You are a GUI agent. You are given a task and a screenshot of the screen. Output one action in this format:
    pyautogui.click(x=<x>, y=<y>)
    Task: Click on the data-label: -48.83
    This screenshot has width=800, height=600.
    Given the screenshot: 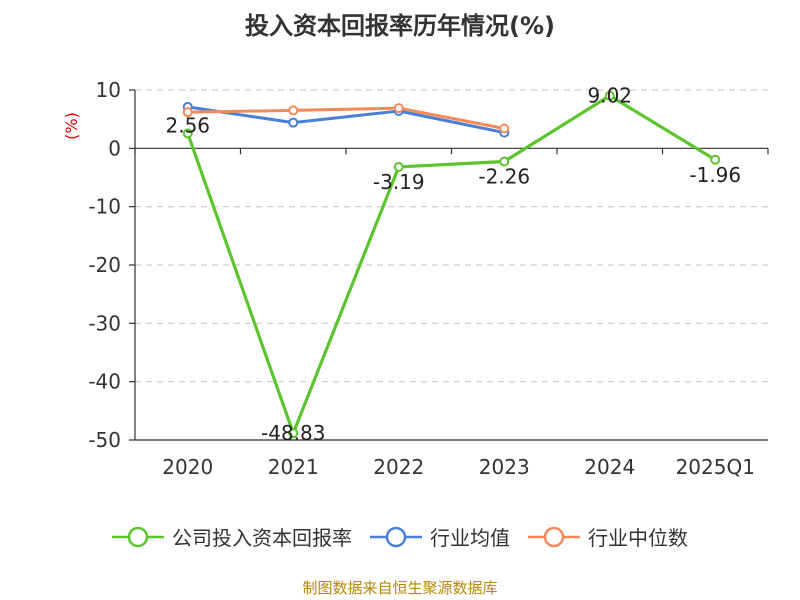 What is the action you would take?
    pyautogui.click(x=293, y=433)
    